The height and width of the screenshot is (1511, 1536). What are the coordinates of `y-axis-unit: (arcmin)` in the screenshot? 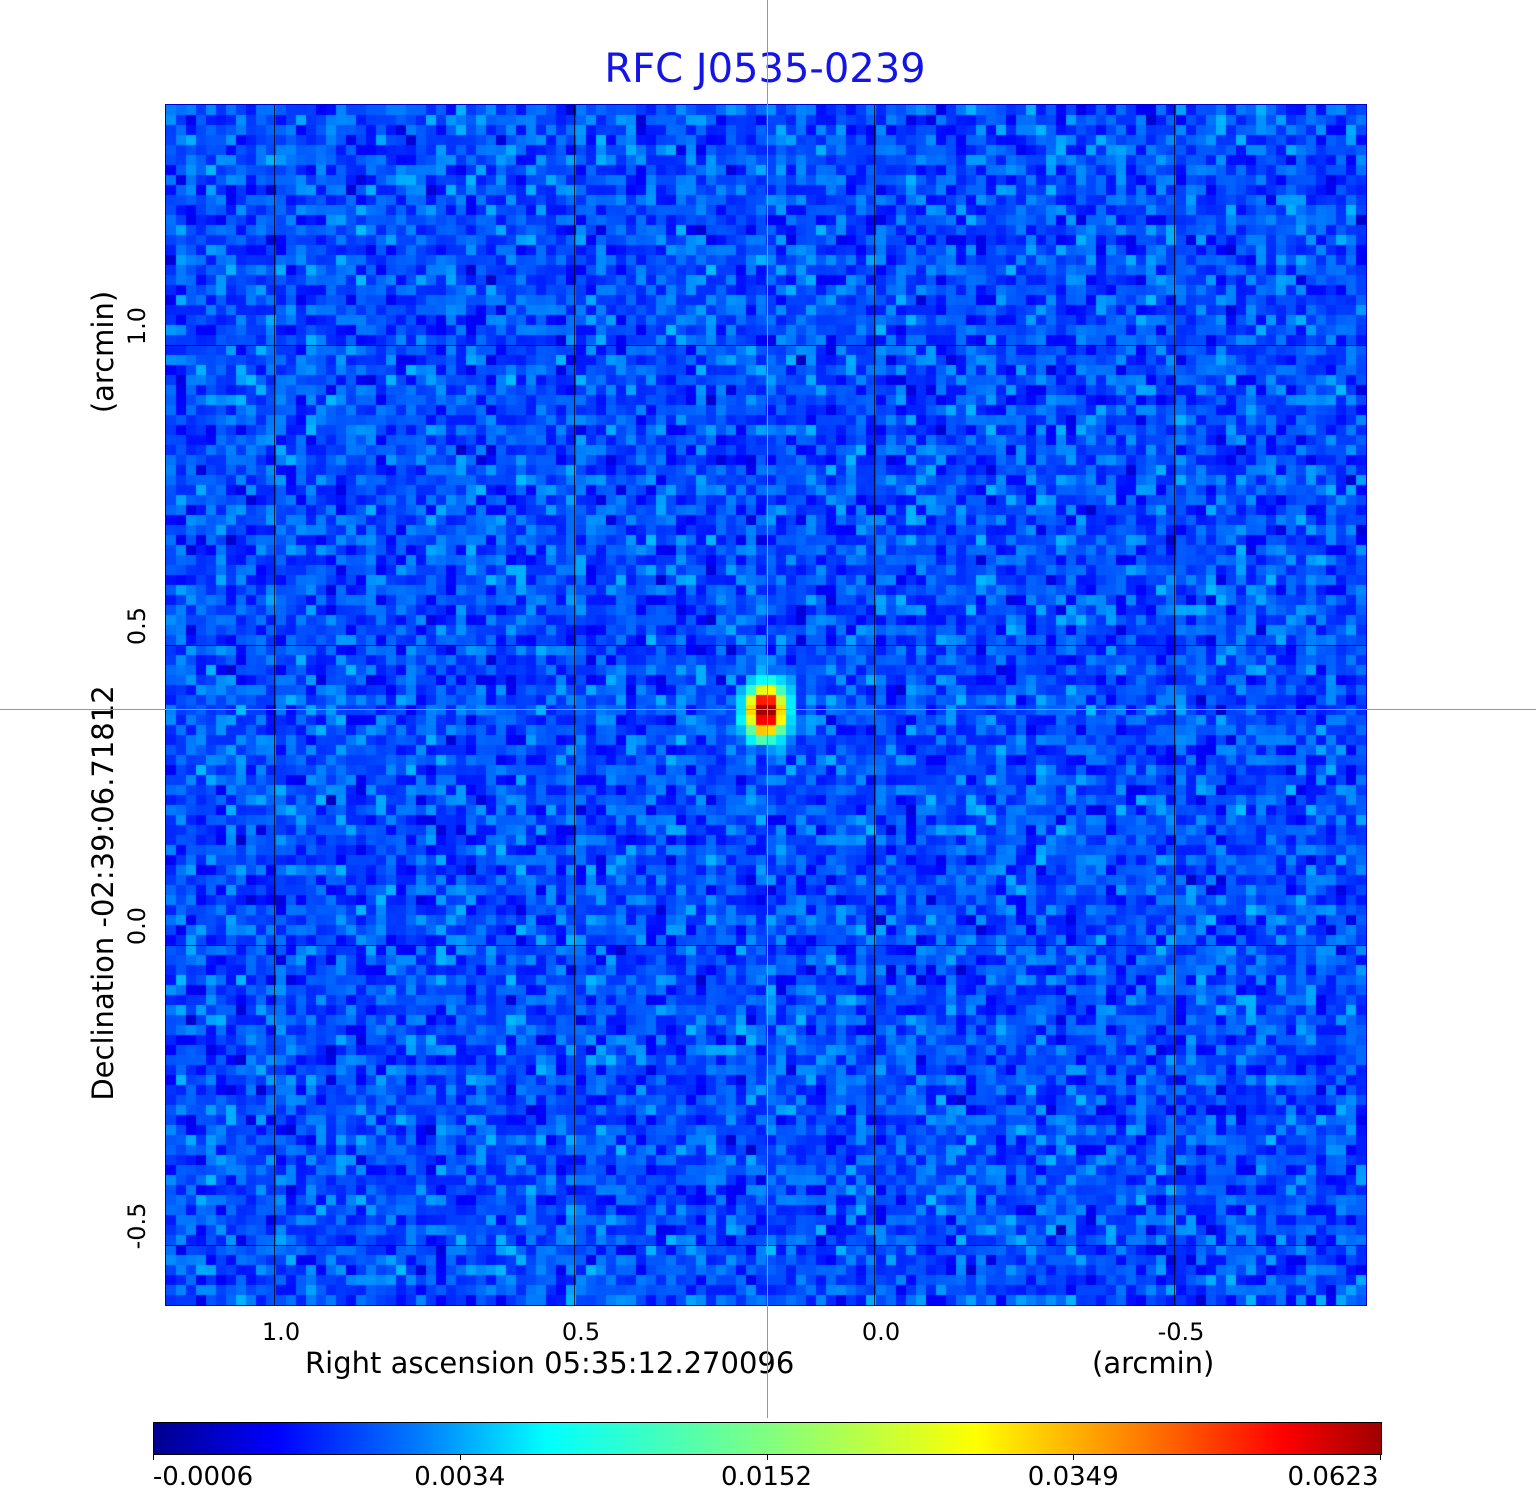 It's located at (103, 352).